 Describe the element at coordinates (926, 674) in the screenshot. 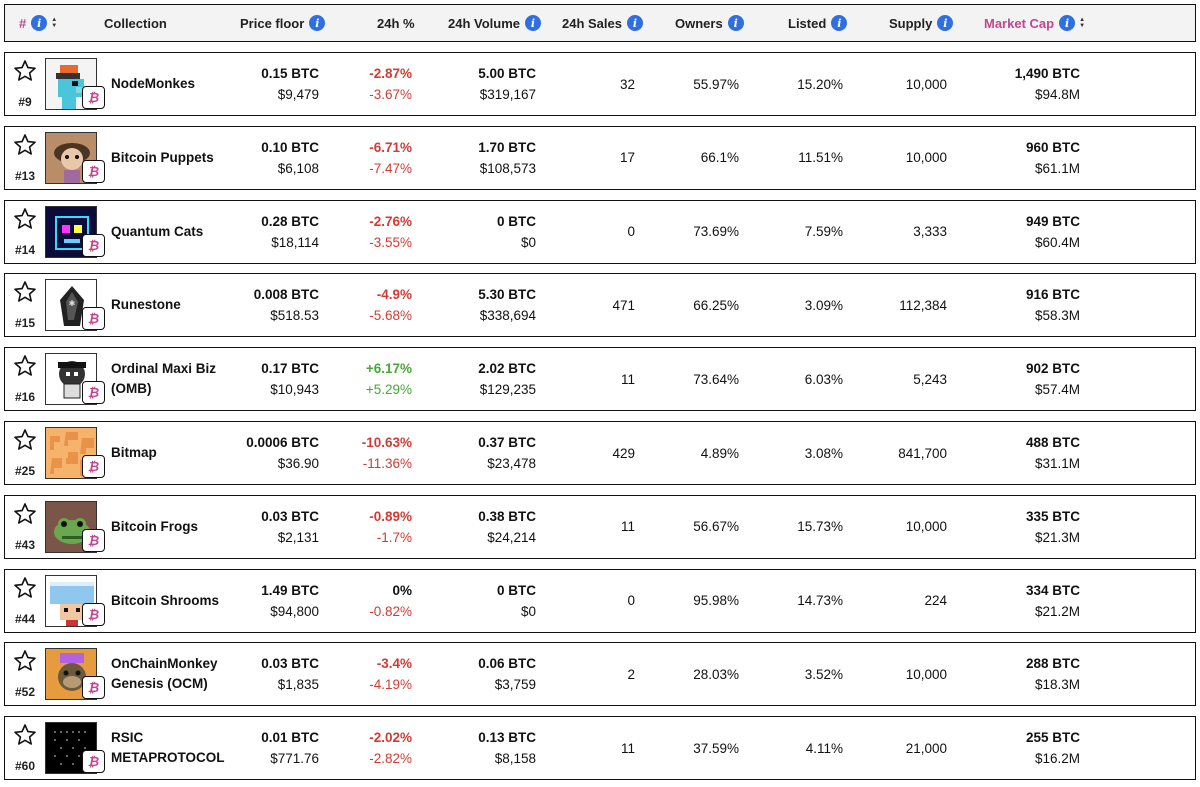

I see `supply: 10,000` at that location.